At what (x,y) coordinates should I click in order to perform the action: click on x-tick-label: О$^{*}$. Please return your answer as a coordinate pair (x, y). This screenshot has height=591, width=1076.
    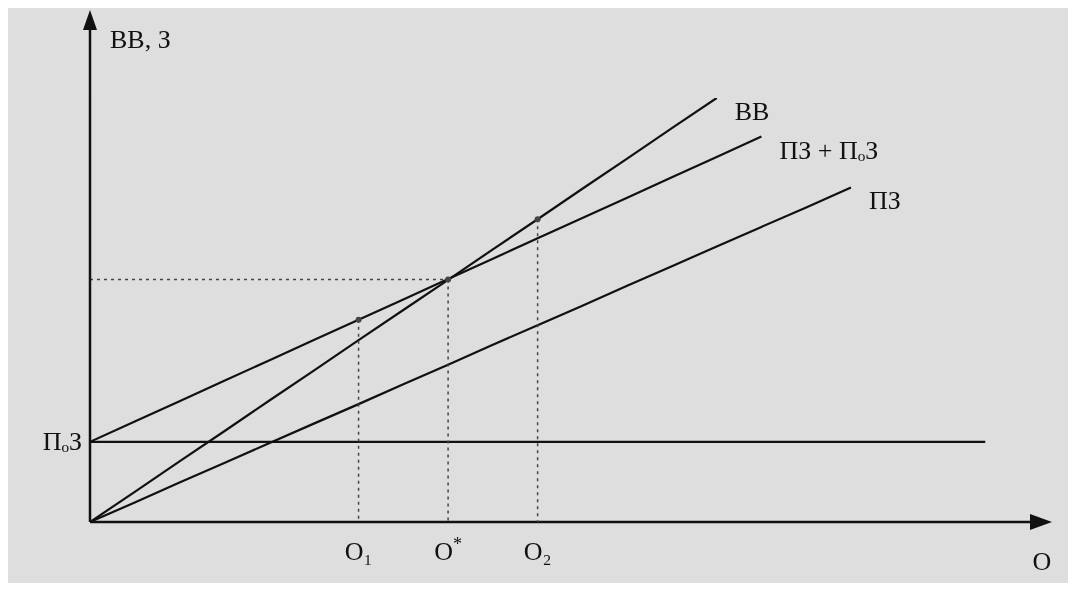
    Looking at the image, I should click on (448, 550).